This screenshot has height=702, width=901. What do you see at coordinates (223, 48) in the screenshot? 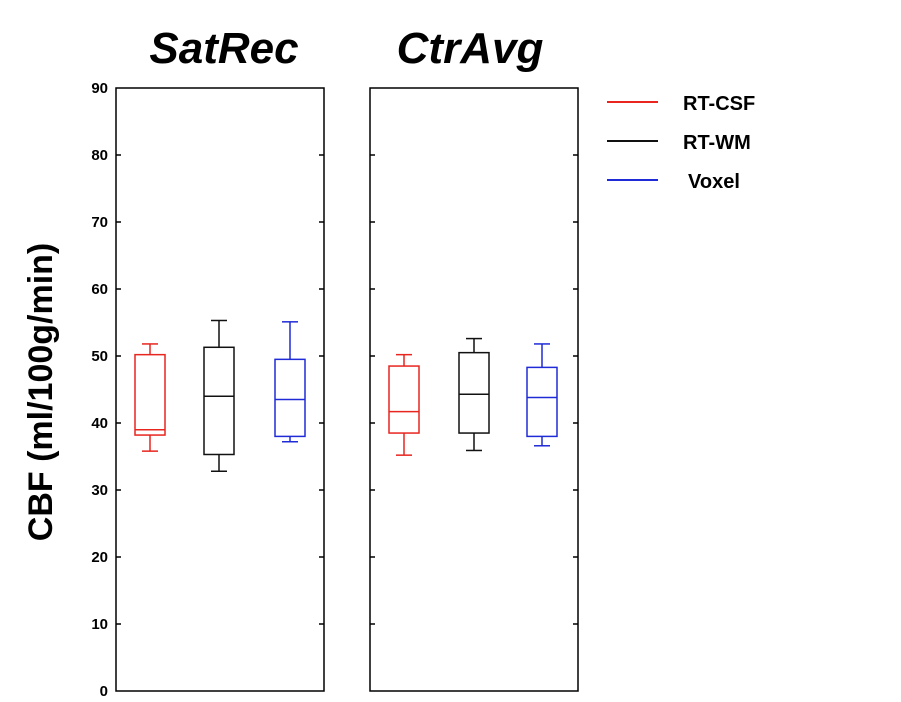
I see `panel-title-satrec: SatRec` at bounding box center [223, 48].